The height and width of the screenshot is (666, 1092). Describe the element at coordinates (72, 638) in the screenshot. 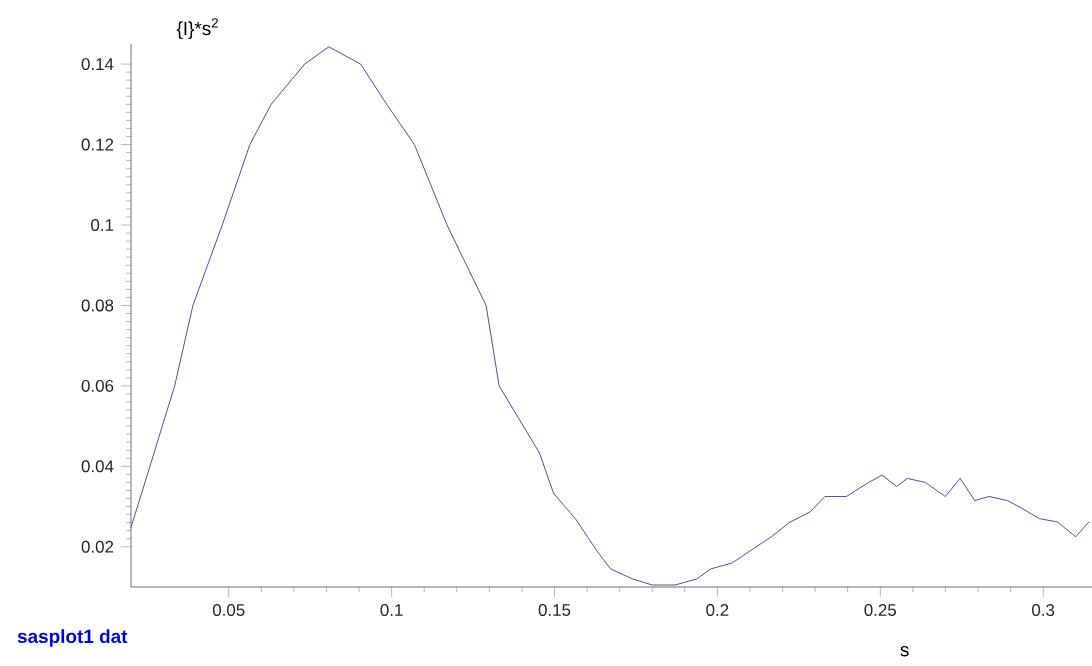

I see `text: sasplot1 dat` at that location.